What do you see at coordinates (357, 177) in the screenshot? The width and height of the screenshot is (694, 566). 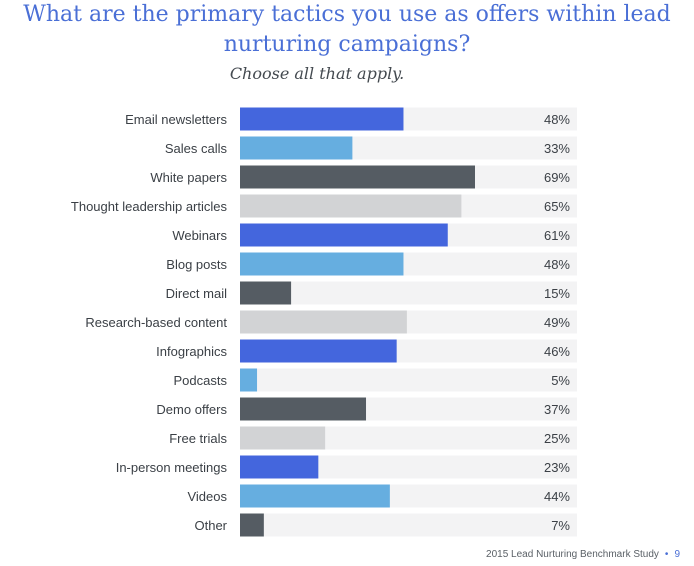 I see `bar-white-papers` at bounding box center [357, 177].